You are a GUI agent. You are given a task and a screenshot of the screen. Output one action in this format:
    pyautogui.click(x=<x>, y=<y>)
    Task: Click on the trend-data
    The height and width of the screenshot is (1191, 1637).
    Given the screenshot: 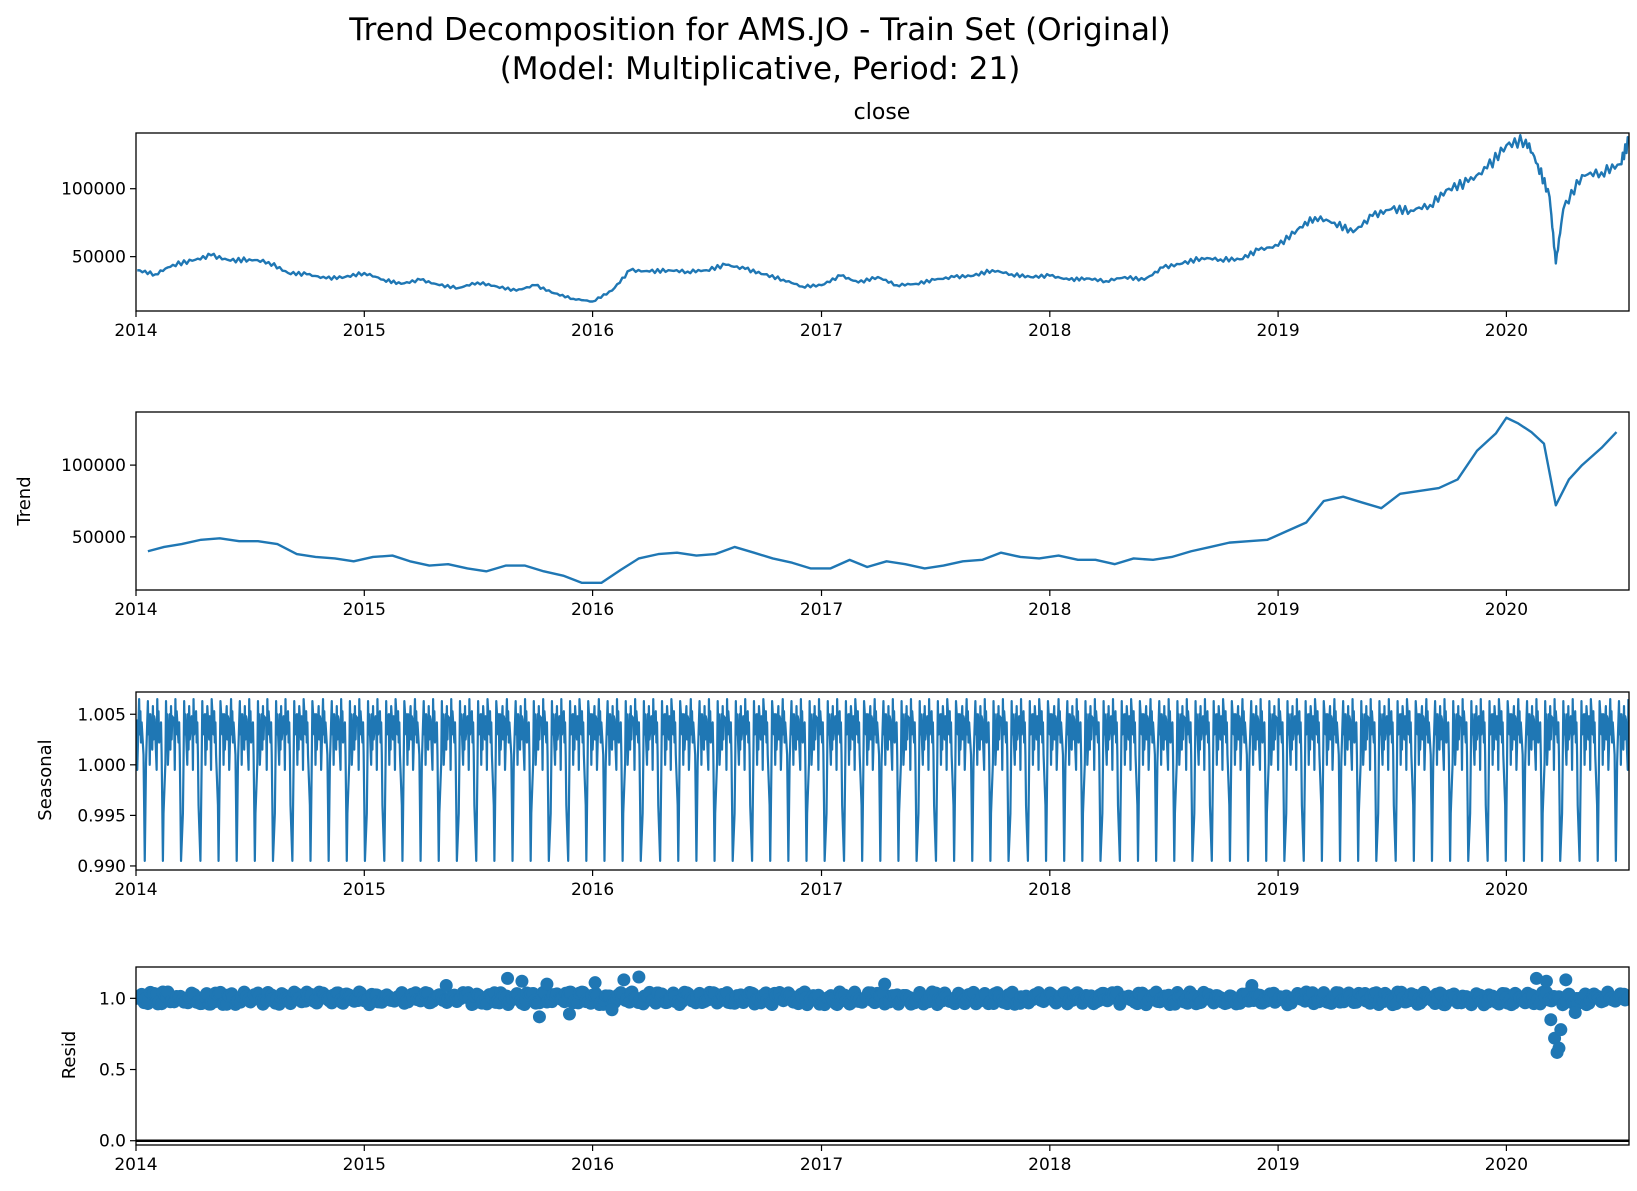 What is the action you would take?
    pyautogui.click(x=882, y=500)
    